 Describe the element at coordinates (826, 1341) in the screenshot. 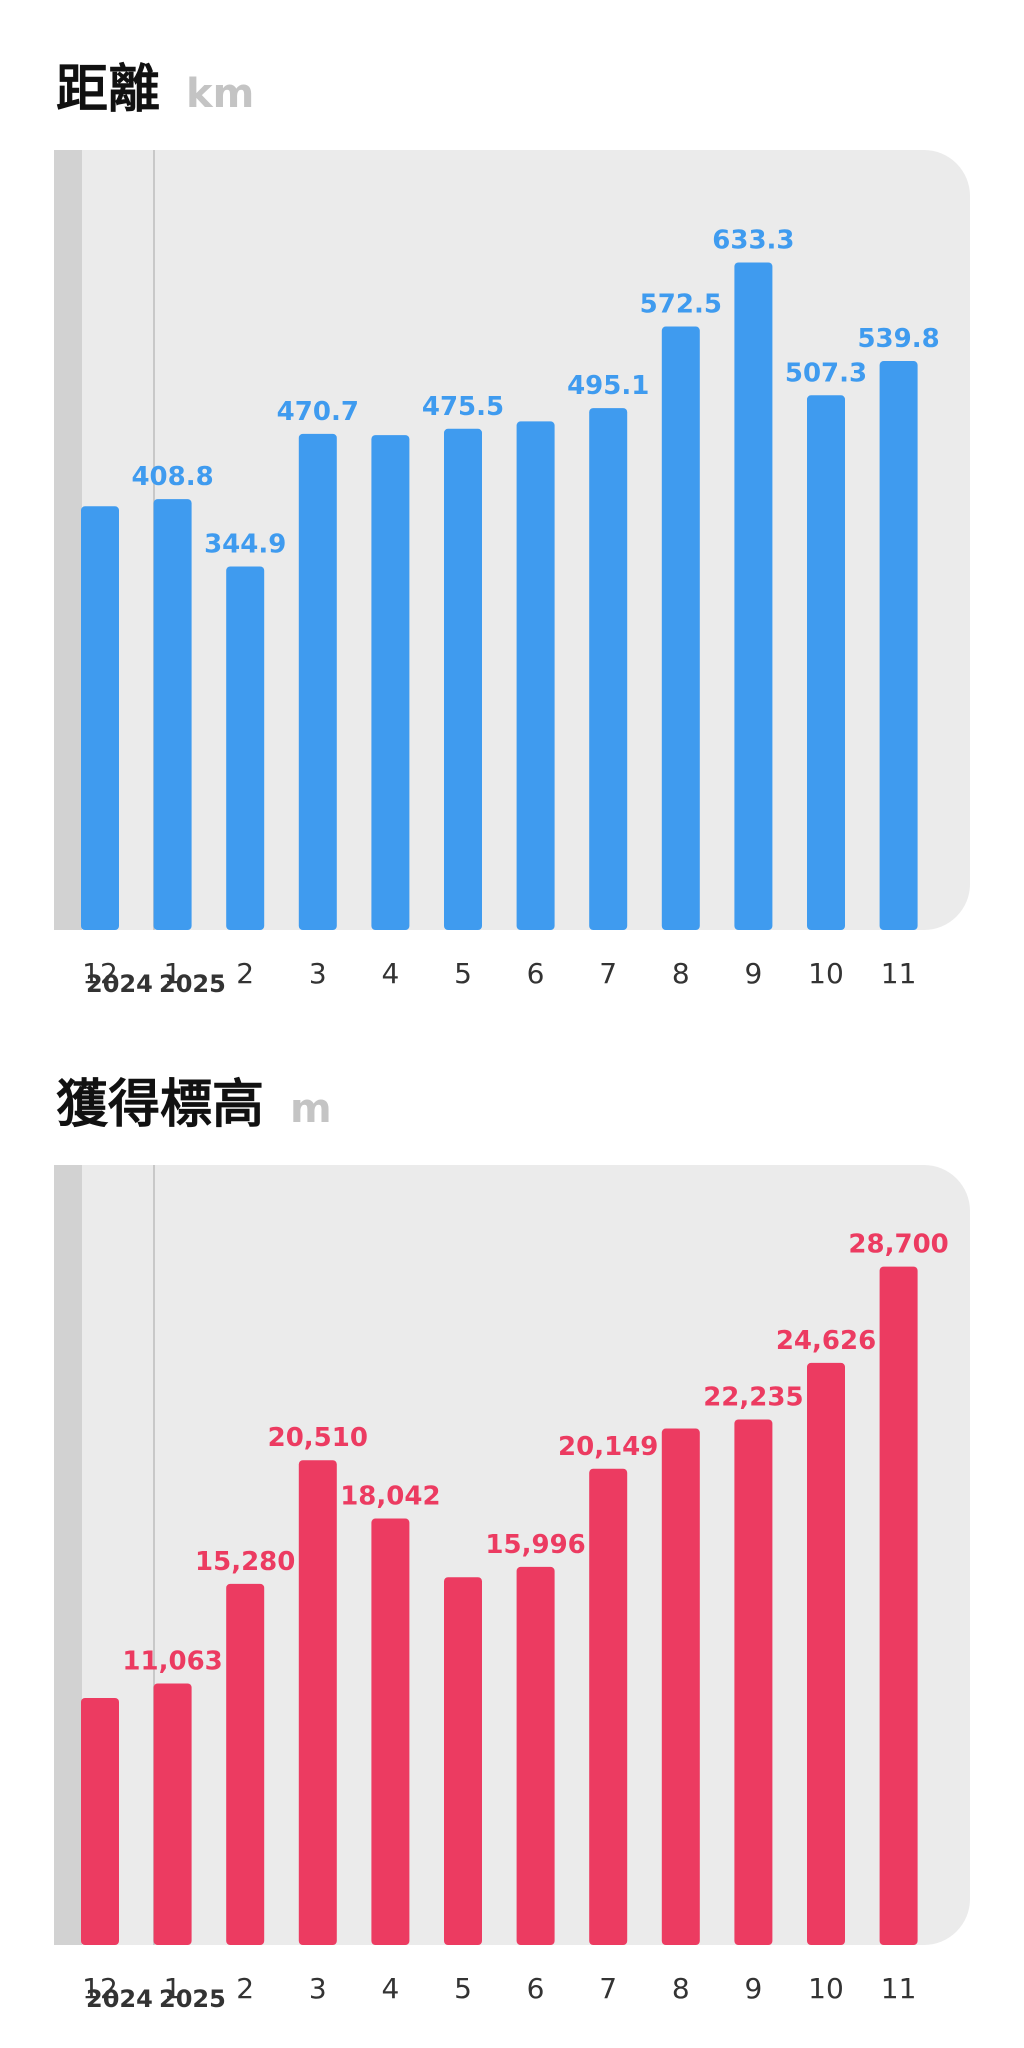

I see `bar-value-label: 24,626` at that location.